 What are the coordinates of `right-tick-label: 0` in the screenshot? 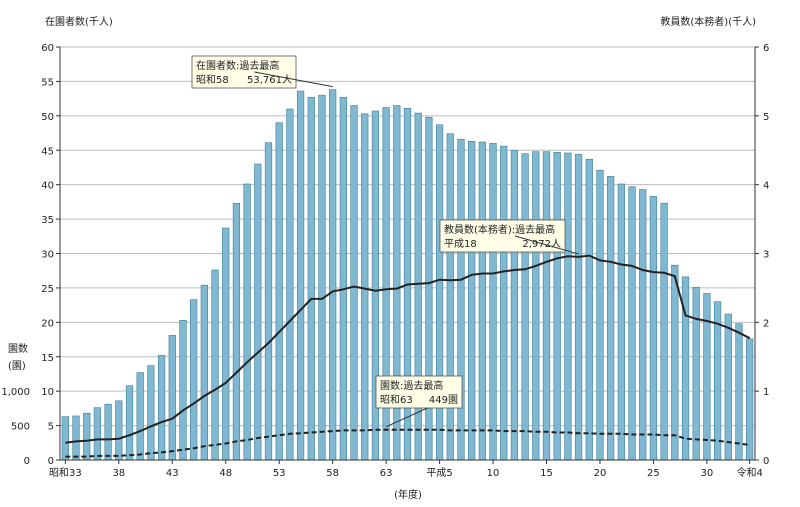 It's located at (766, 461).